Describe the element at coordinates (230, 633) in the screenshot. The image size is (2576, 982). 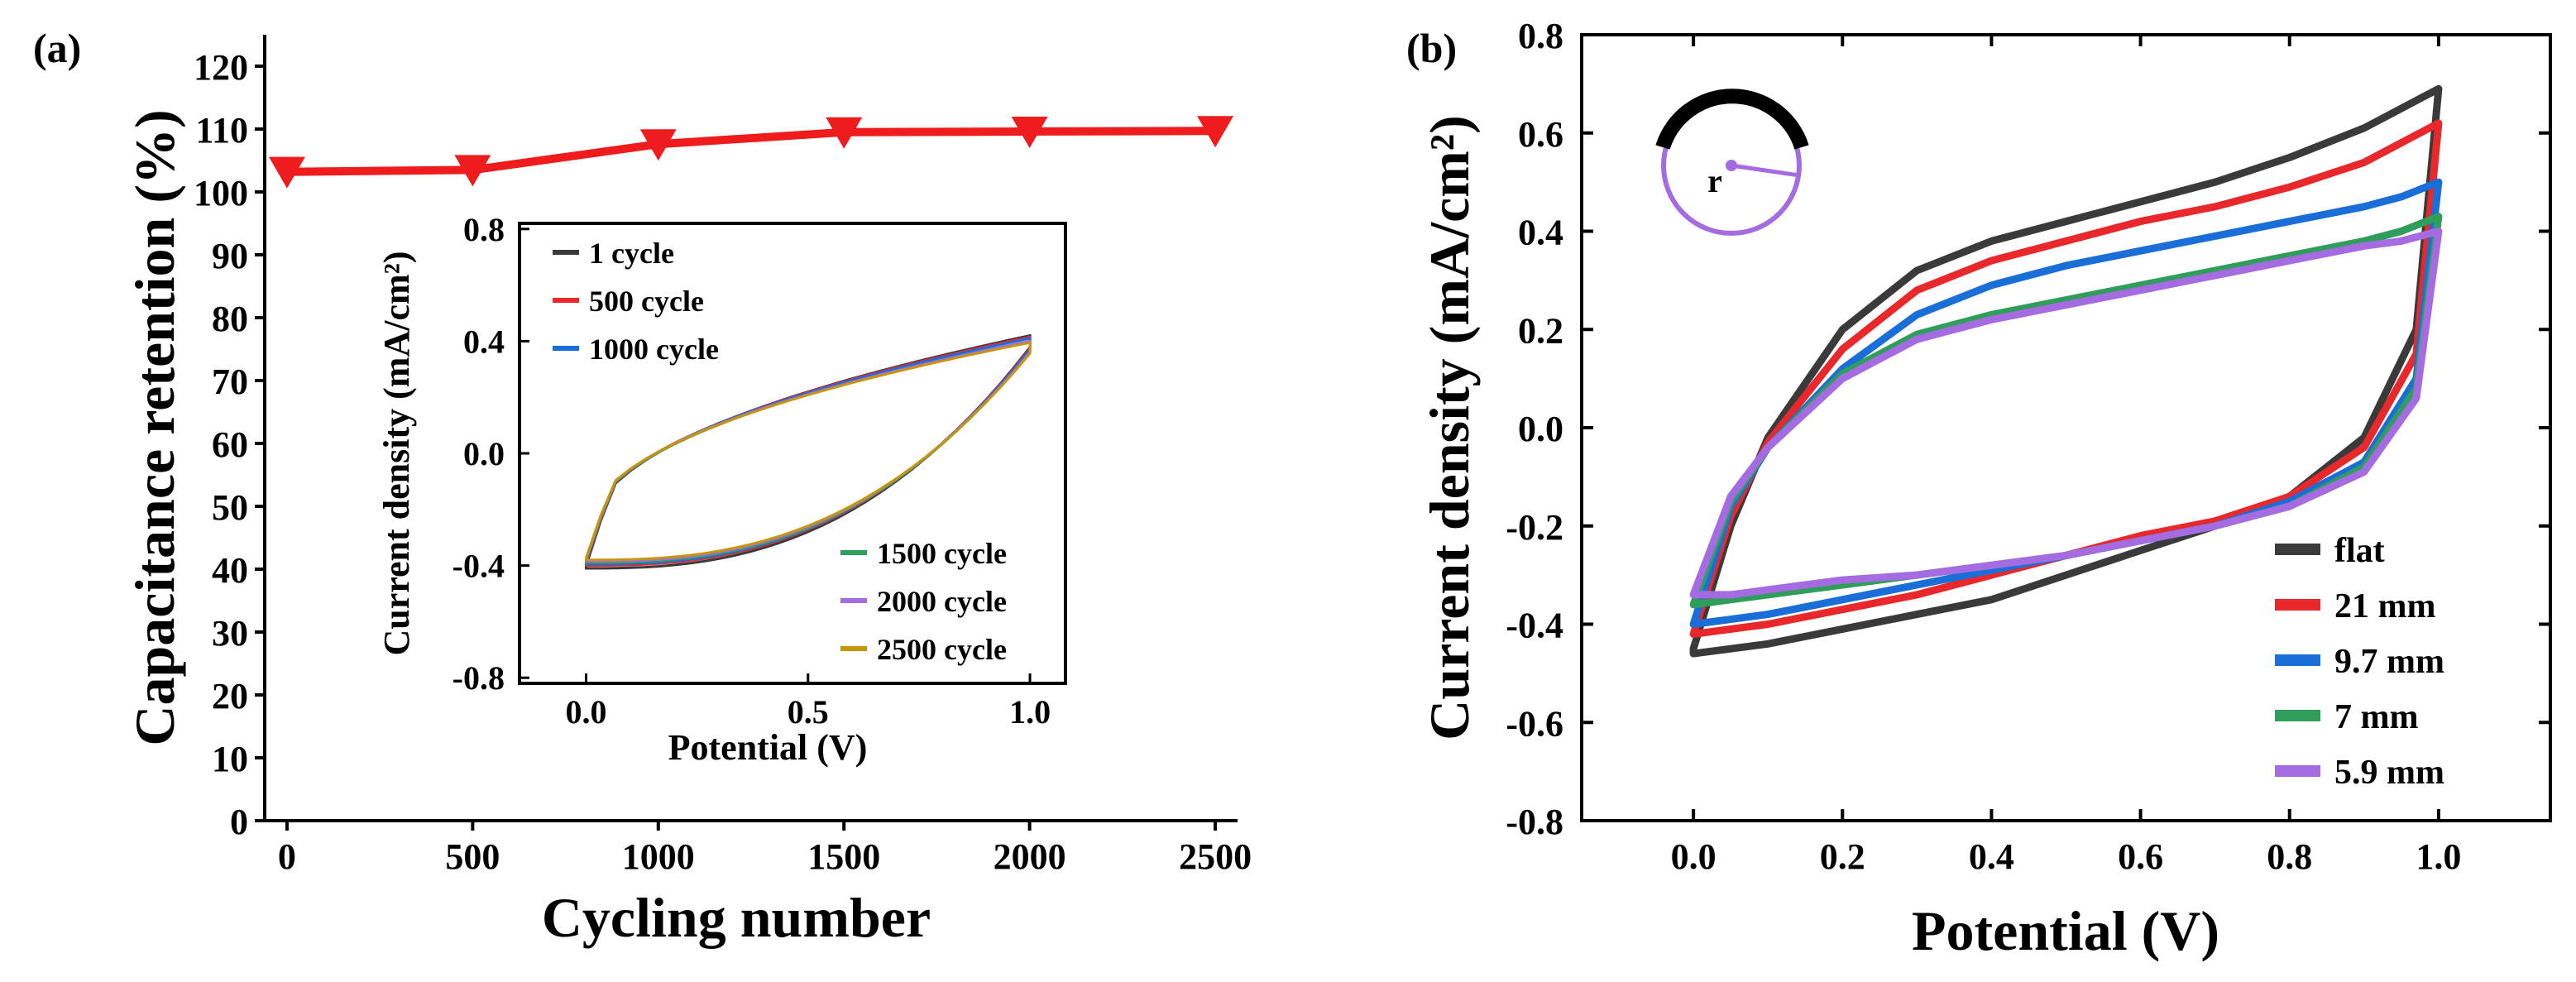
I see `y-tick-label: 30` at that location.